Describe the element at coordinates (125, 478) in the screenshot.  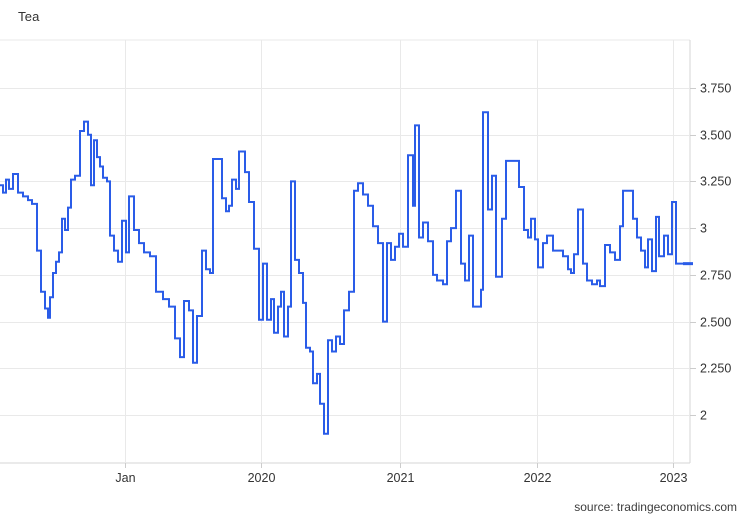
I see `x-axis-label: Jan` at that location.